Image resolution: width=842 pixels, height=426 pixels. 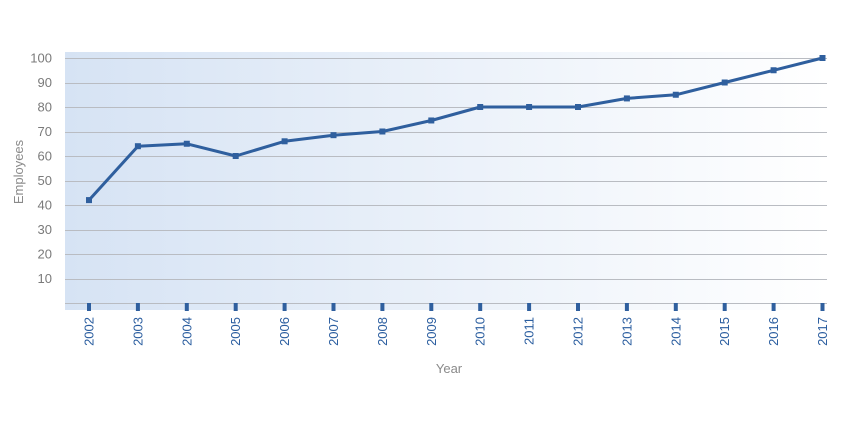 What do you see at coordinates (333, 307) in the screenshot?
I see `x-tick-mark-2007` at bounding box center [333, 307].